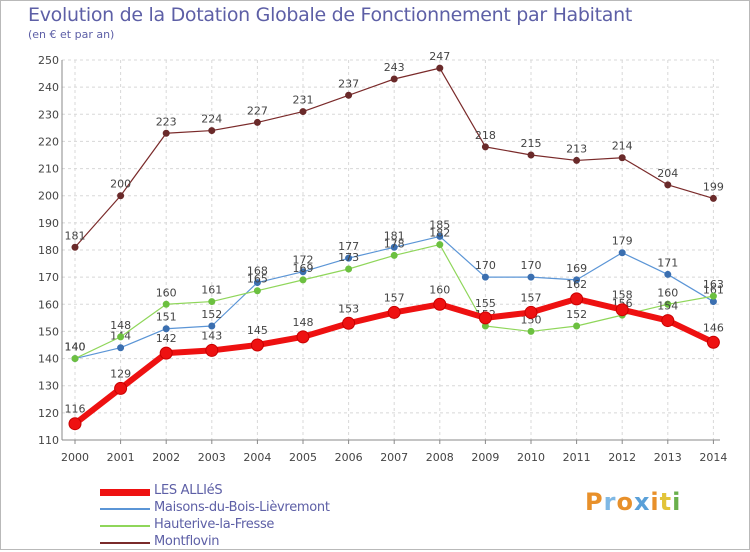 Image resolution: width=750 pixels, height=552 pixels. I want to click on legend-item: LES ALLIéS, so click(280, 492).